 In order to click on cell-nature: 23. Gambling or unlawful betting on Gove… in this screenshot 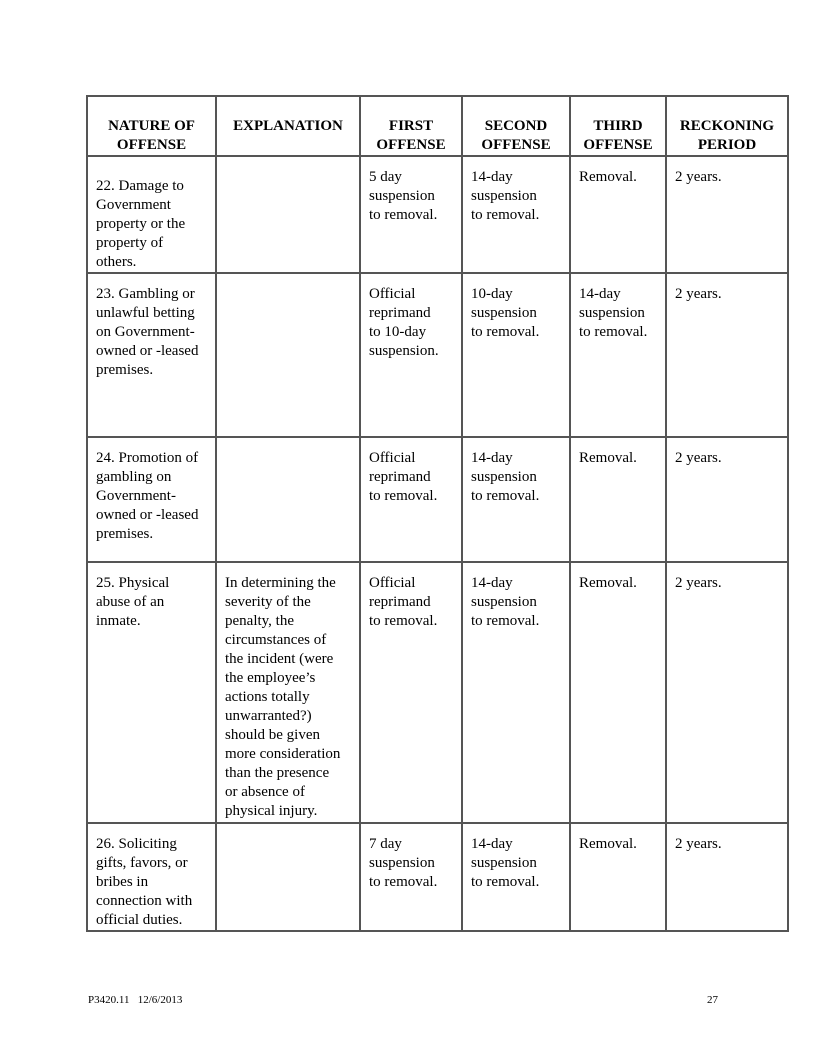, I will do `click(151, 355)`.